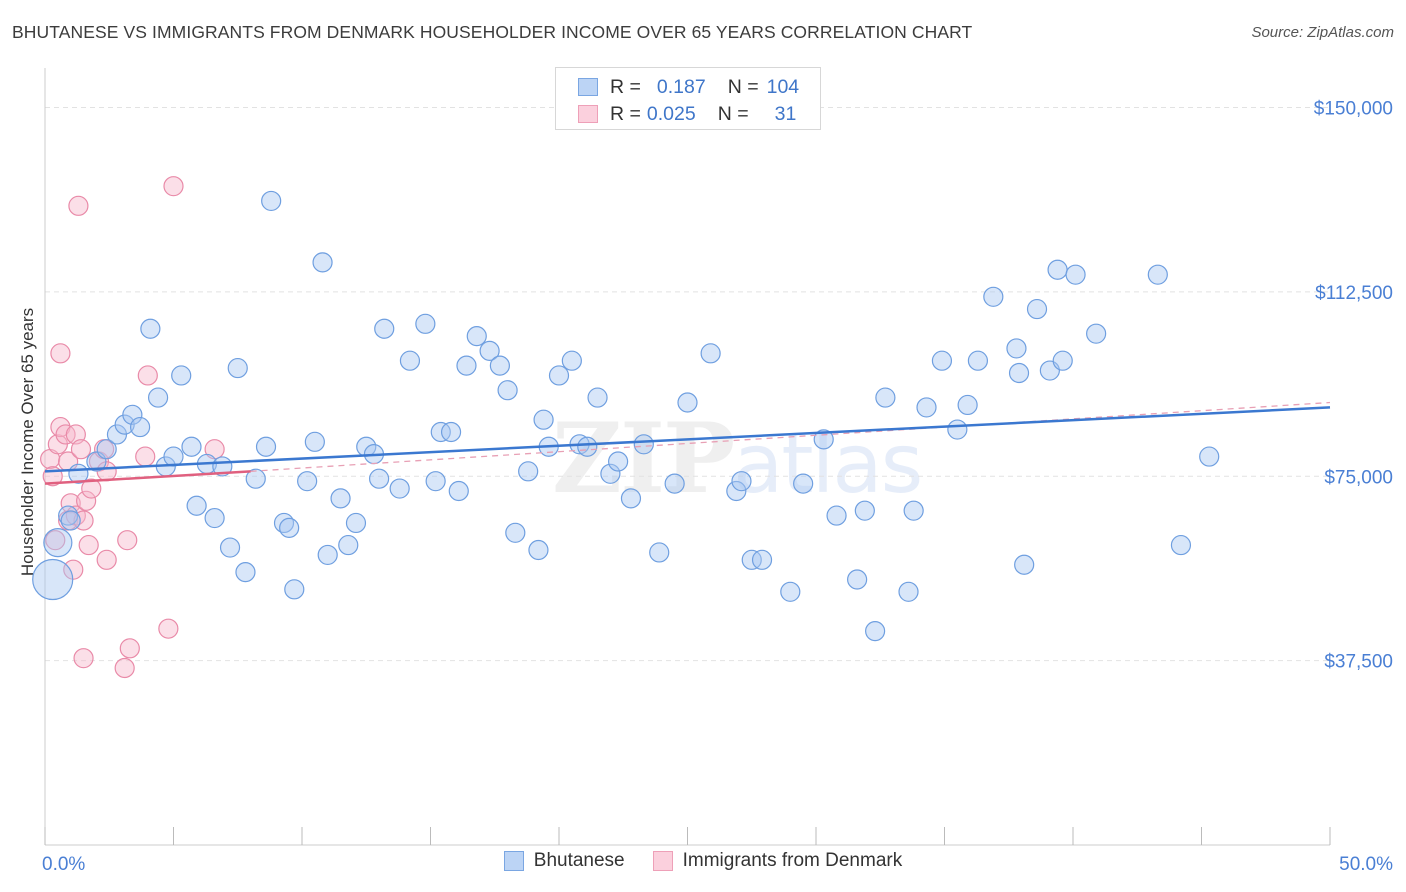 The height and width of the screenshot is (892, 1406). I want to click on legend-label-denmark: Immigrants from Denmark, so click(792, 860).